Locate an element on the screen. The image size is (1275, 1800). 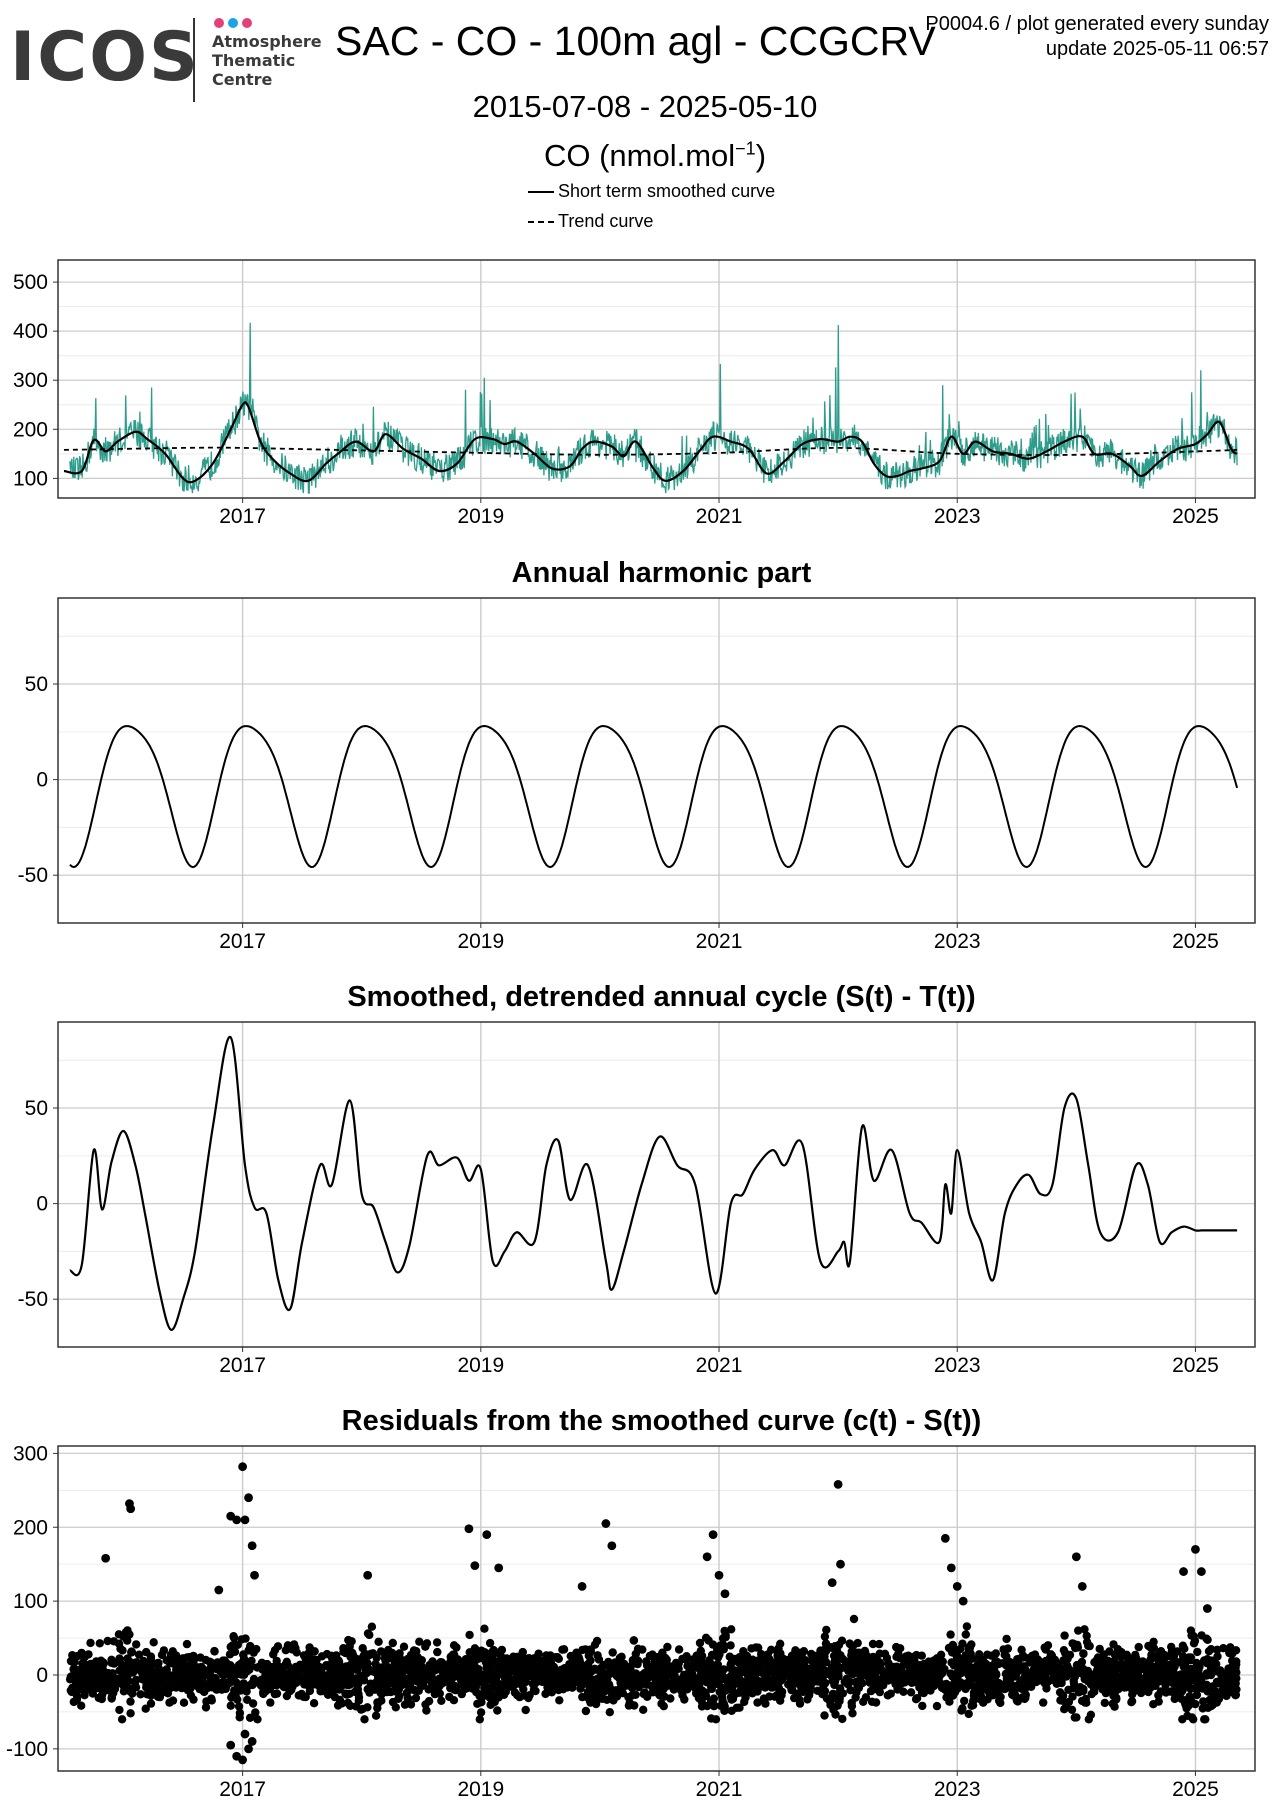
x-tick-label: 2021 is located at coordinates (719, 1789).